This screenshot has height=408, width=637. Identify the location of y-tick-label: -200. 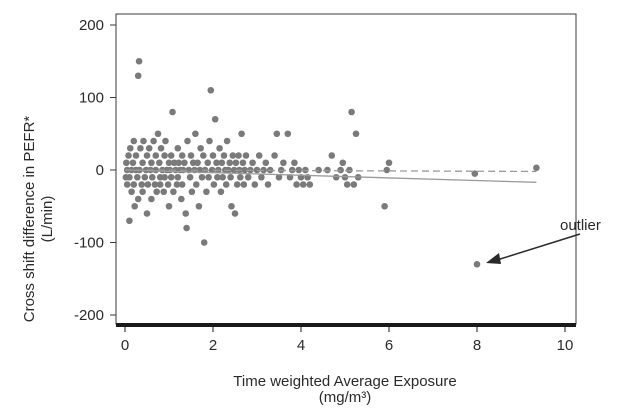
(89, 315).